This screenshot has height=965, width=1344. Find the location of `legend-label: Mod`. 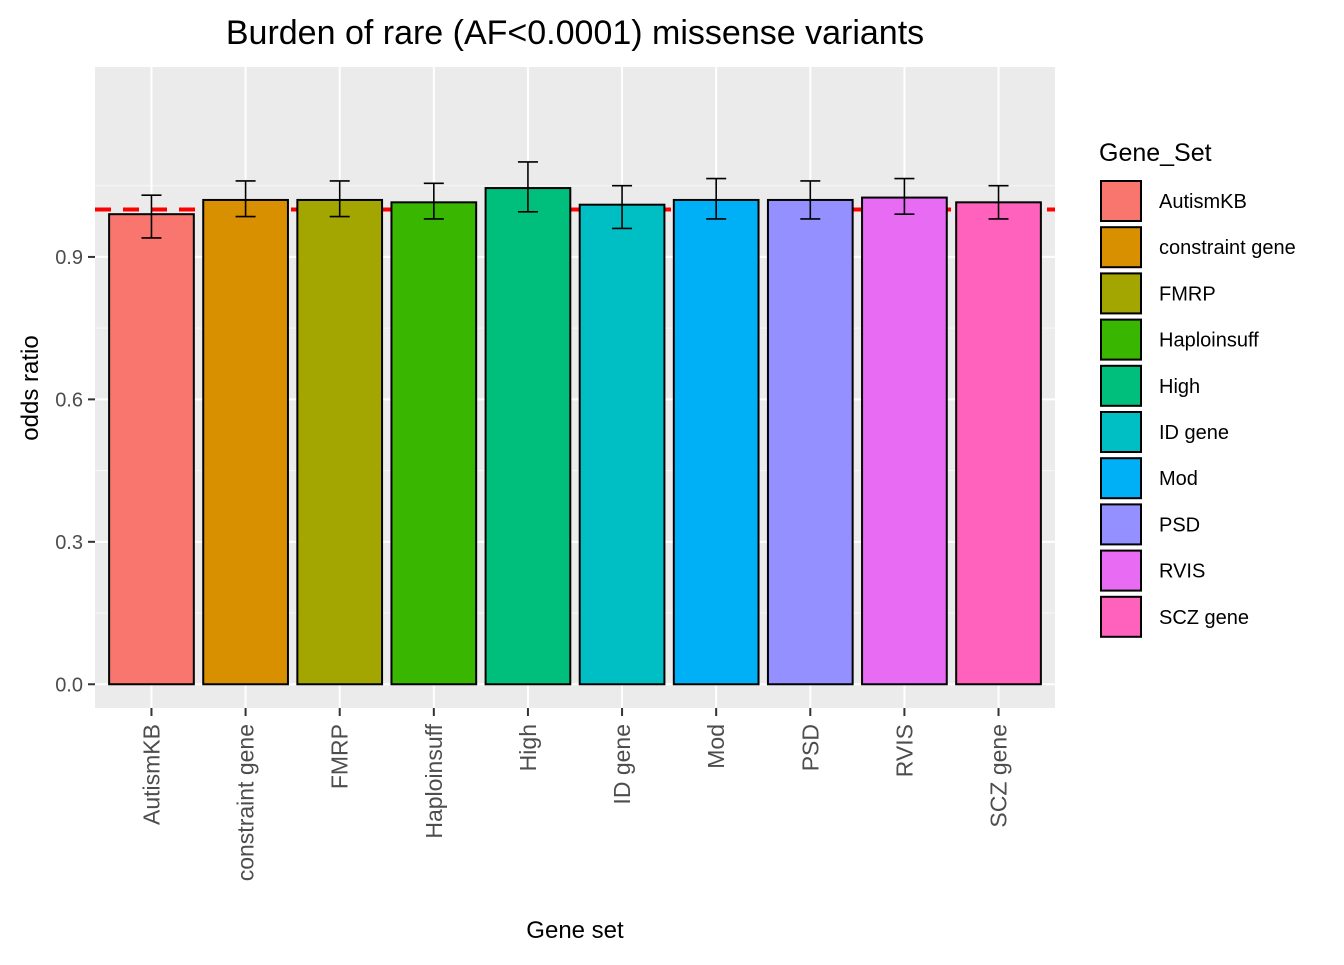

legend-label: Mod is located at coordinates (1178, 479).